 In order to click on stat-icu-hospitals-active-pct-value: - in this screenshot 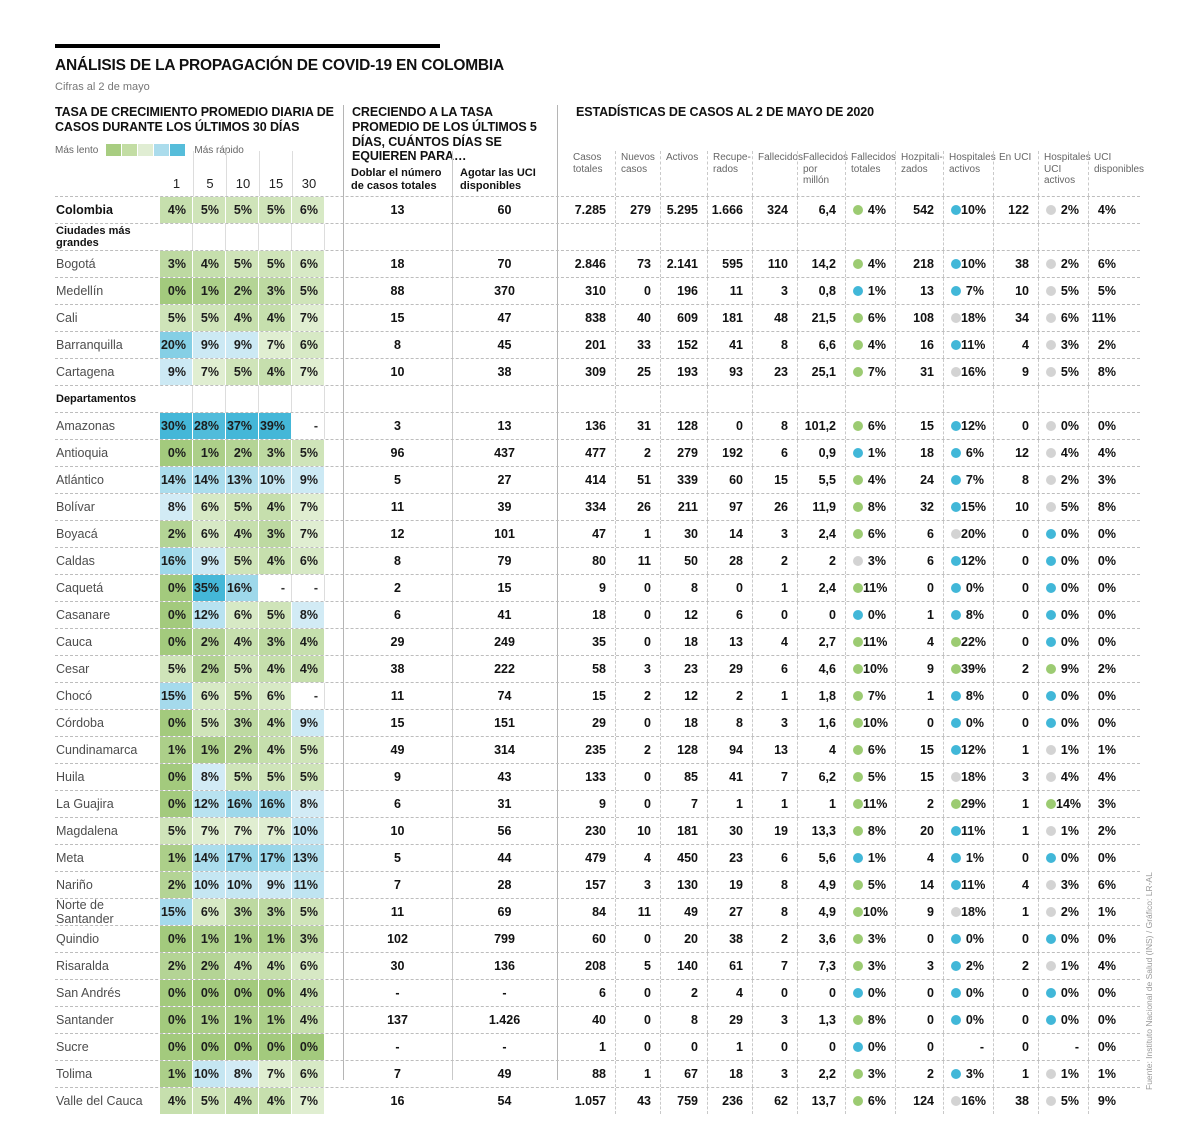, I will do `click(1076, 1047)`.